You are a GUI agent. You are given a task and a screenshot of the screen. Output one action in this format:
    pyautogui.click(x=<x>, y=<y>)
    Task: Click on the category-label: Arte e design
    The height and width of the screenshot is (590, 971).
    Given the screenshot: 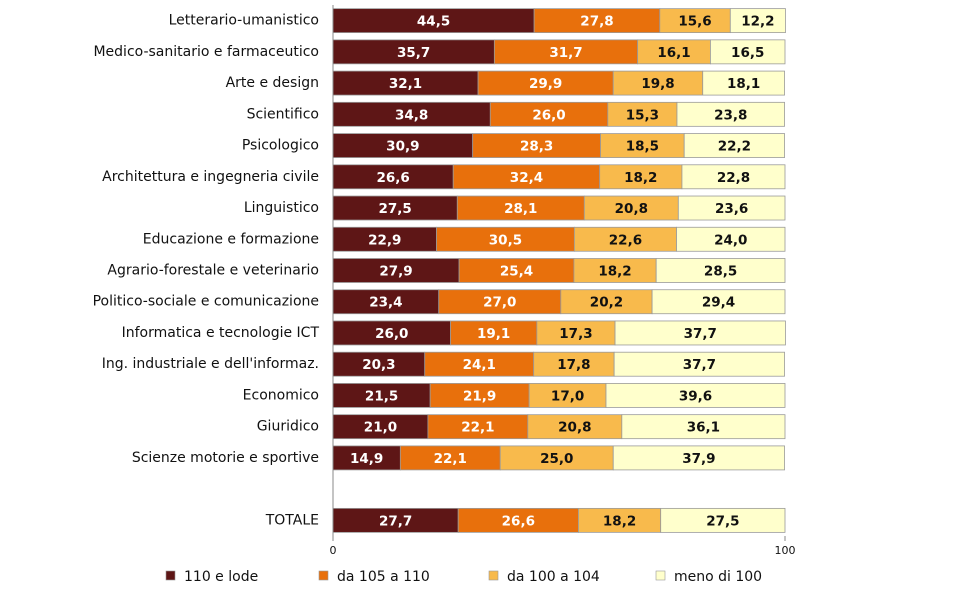 What is the action you would take?
    pyautogui.click(x=272, y=83)
    